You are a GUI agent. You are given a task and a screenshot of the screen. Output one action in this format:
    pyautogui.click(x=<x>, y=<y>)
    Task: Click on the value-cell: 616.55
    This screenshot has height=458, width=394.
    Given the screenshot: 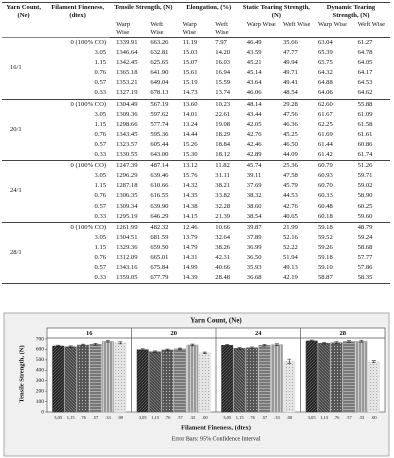 What is the action you would take?
    pyautogui.click(x=159, y=196)
    